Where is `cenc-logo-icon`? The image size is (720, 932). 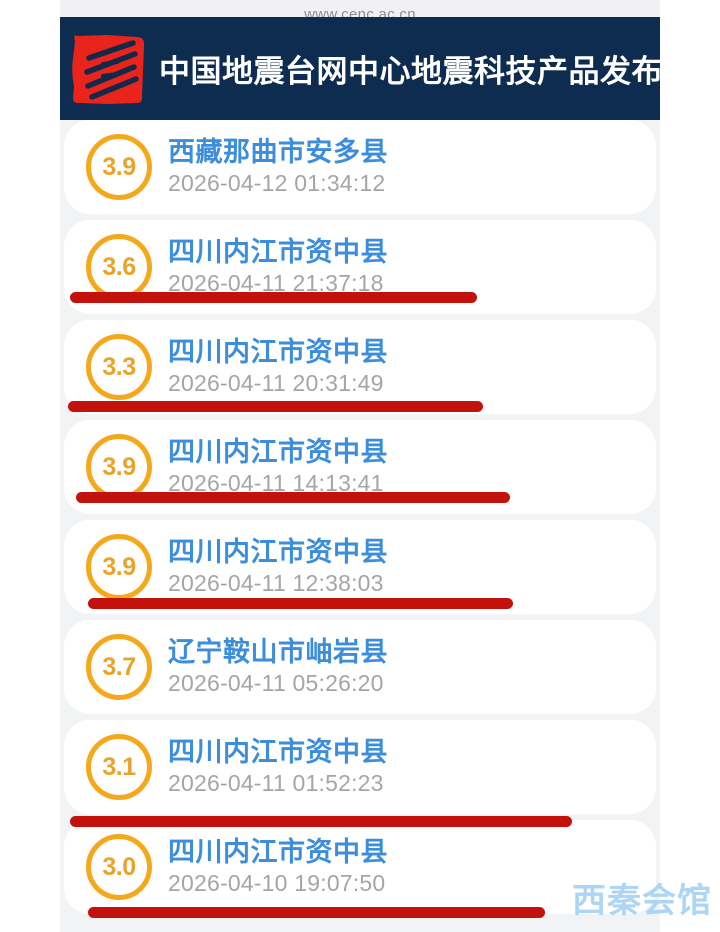
cenc-logo-icon is located at coordinates (109, 69).